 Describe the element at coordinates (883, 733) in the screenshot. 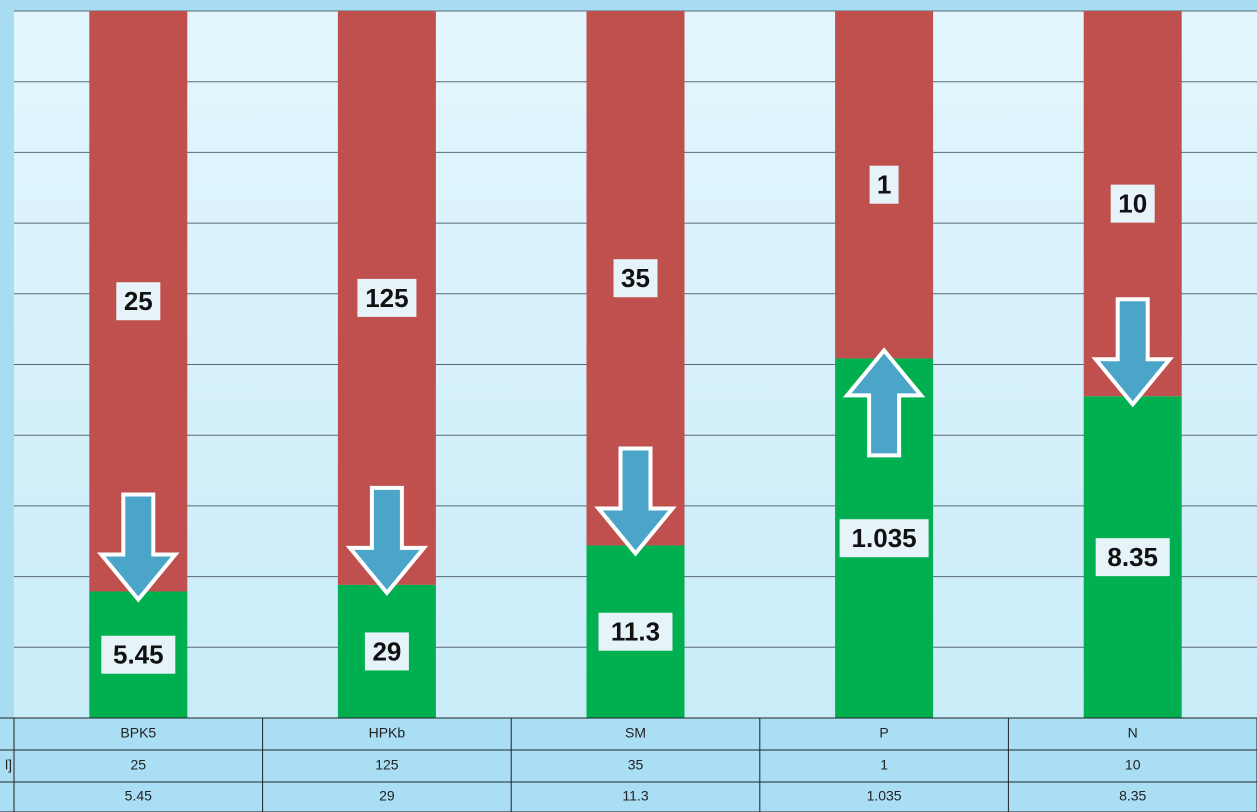

I see `table-header: P` at that location.